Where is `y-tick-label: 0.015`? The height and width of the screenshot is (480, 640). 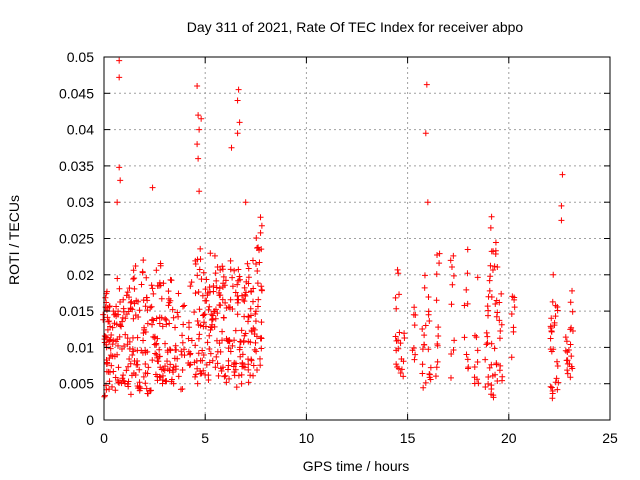 y-tick-label: 0.015 is located at coordinates (76, 311).